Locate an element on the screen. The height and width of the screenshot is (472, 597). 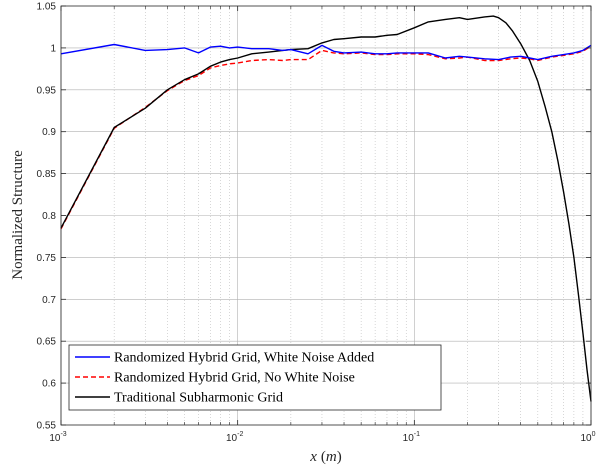
y-tick-label: 0.7 is located at coordinates (49, 300).